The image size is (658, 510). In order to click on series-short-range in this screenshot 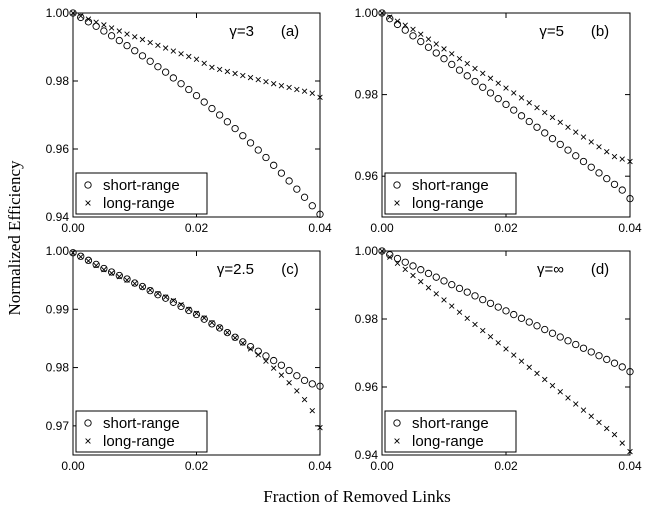, I will do `click(506, 311)`.